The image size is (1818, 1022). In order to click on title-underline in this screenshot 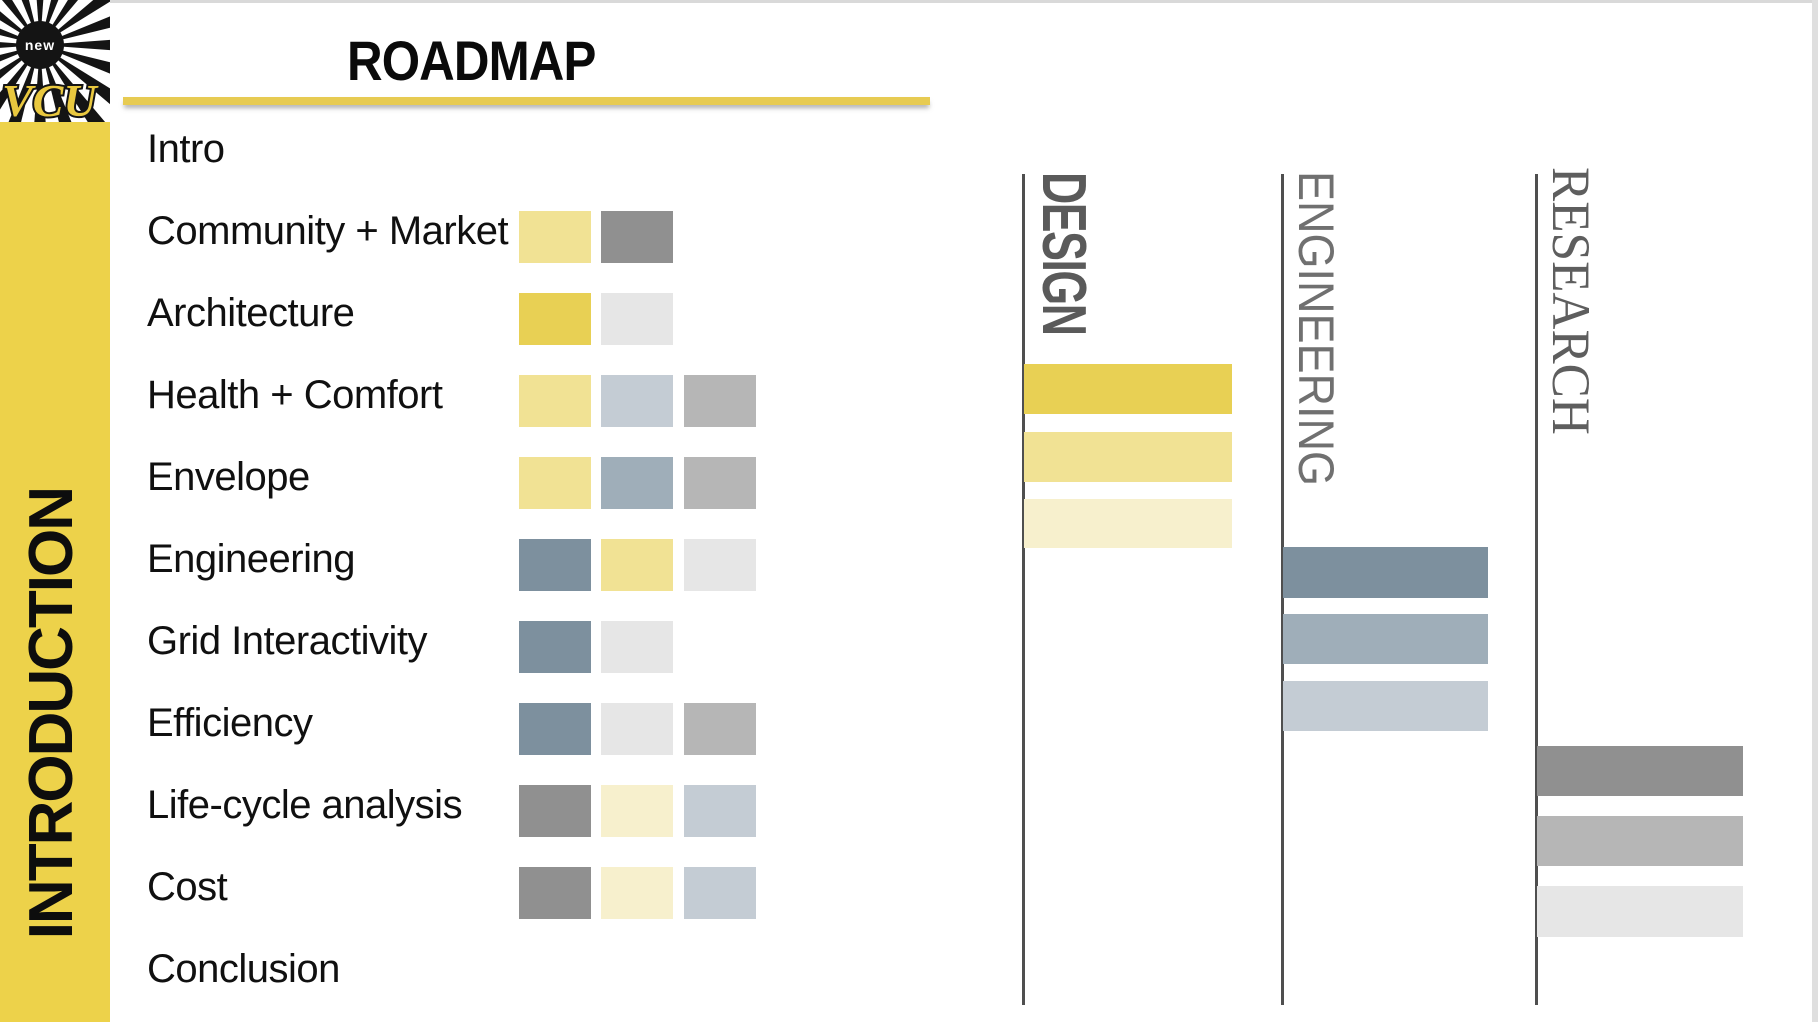, I will do `click(526, 101)`.